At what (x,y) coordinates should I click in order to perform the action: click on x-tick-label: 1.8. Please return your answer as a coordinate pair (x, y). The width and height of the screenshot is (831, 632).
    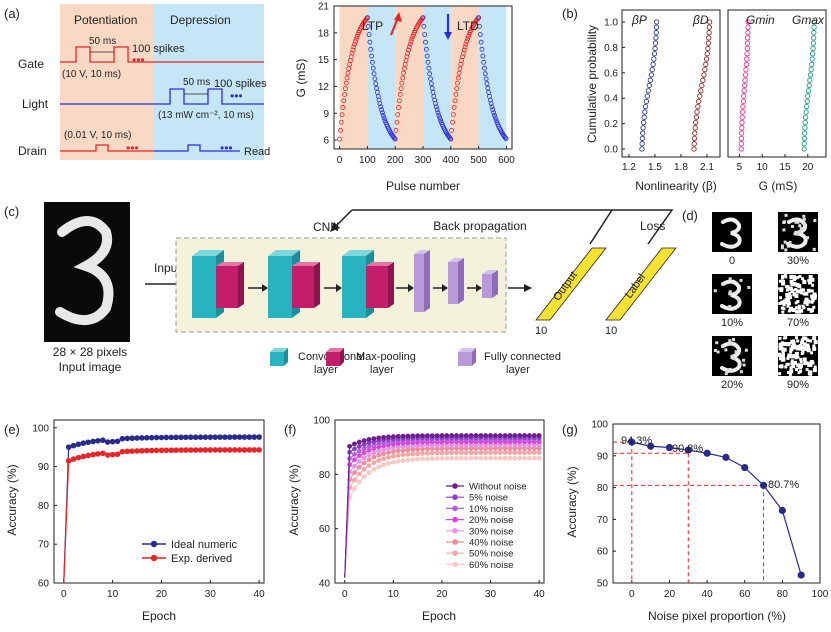
    Looking at the image, I should click on (681, 167).